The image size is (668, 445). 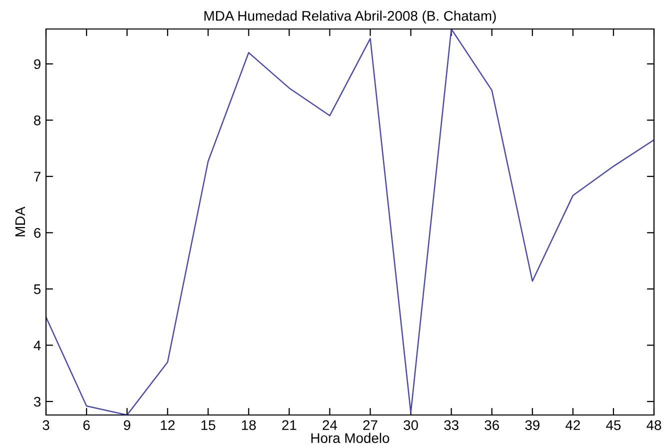 I want to click on x-axis-title: Hora Modelo, so click(x=350, y=438).